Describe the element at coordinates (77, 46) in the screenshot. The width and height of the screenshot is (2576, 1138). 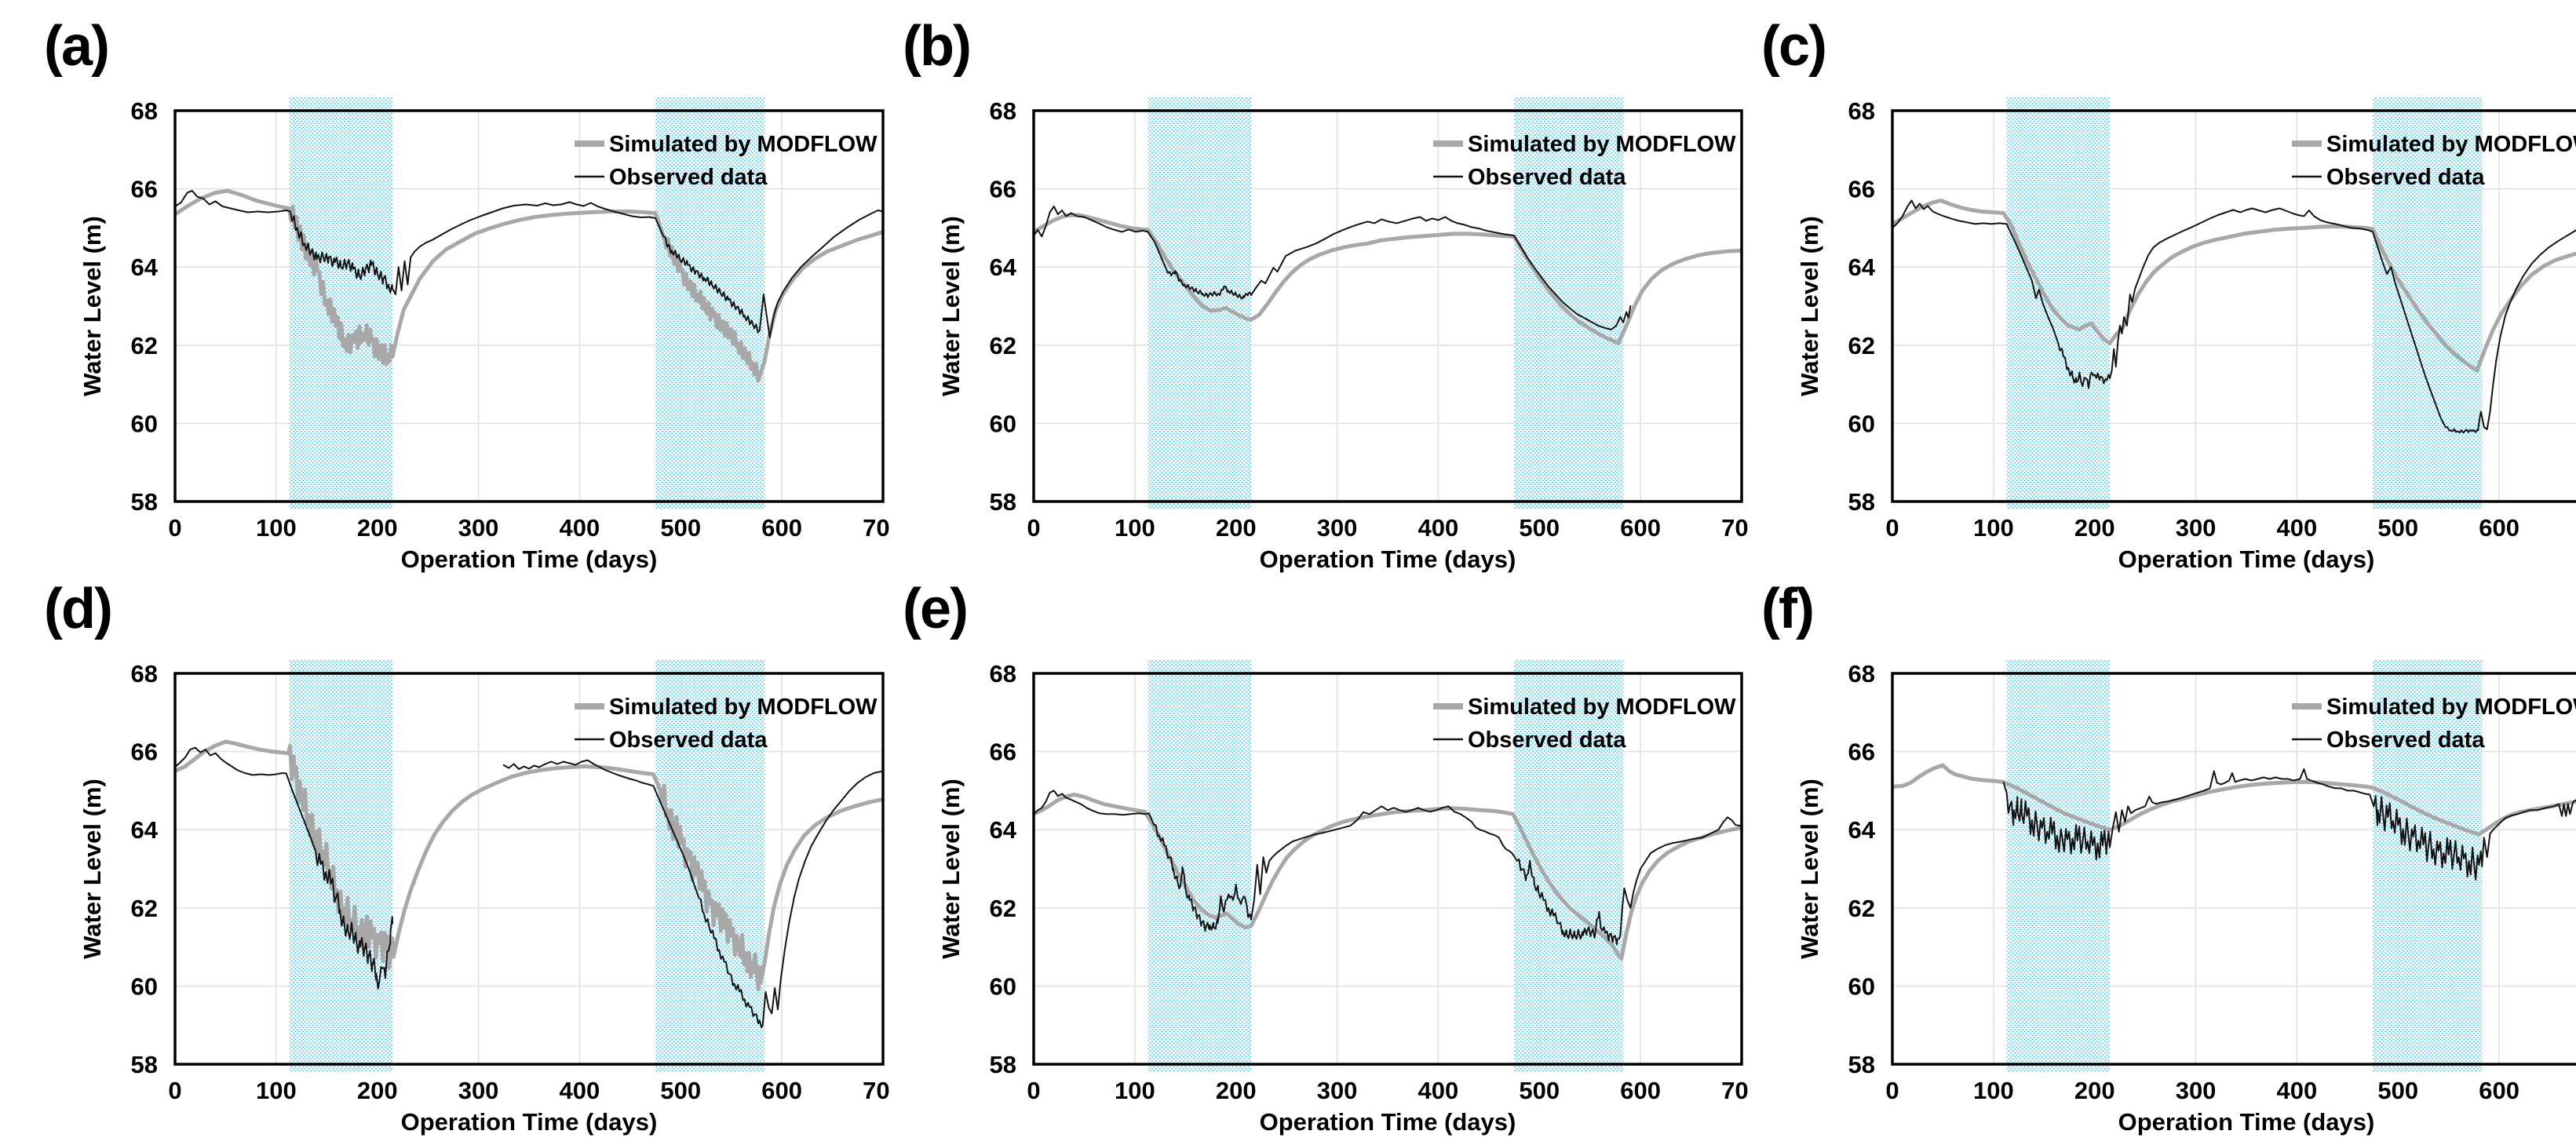
I see `panel-label-a: (a)` at that location.